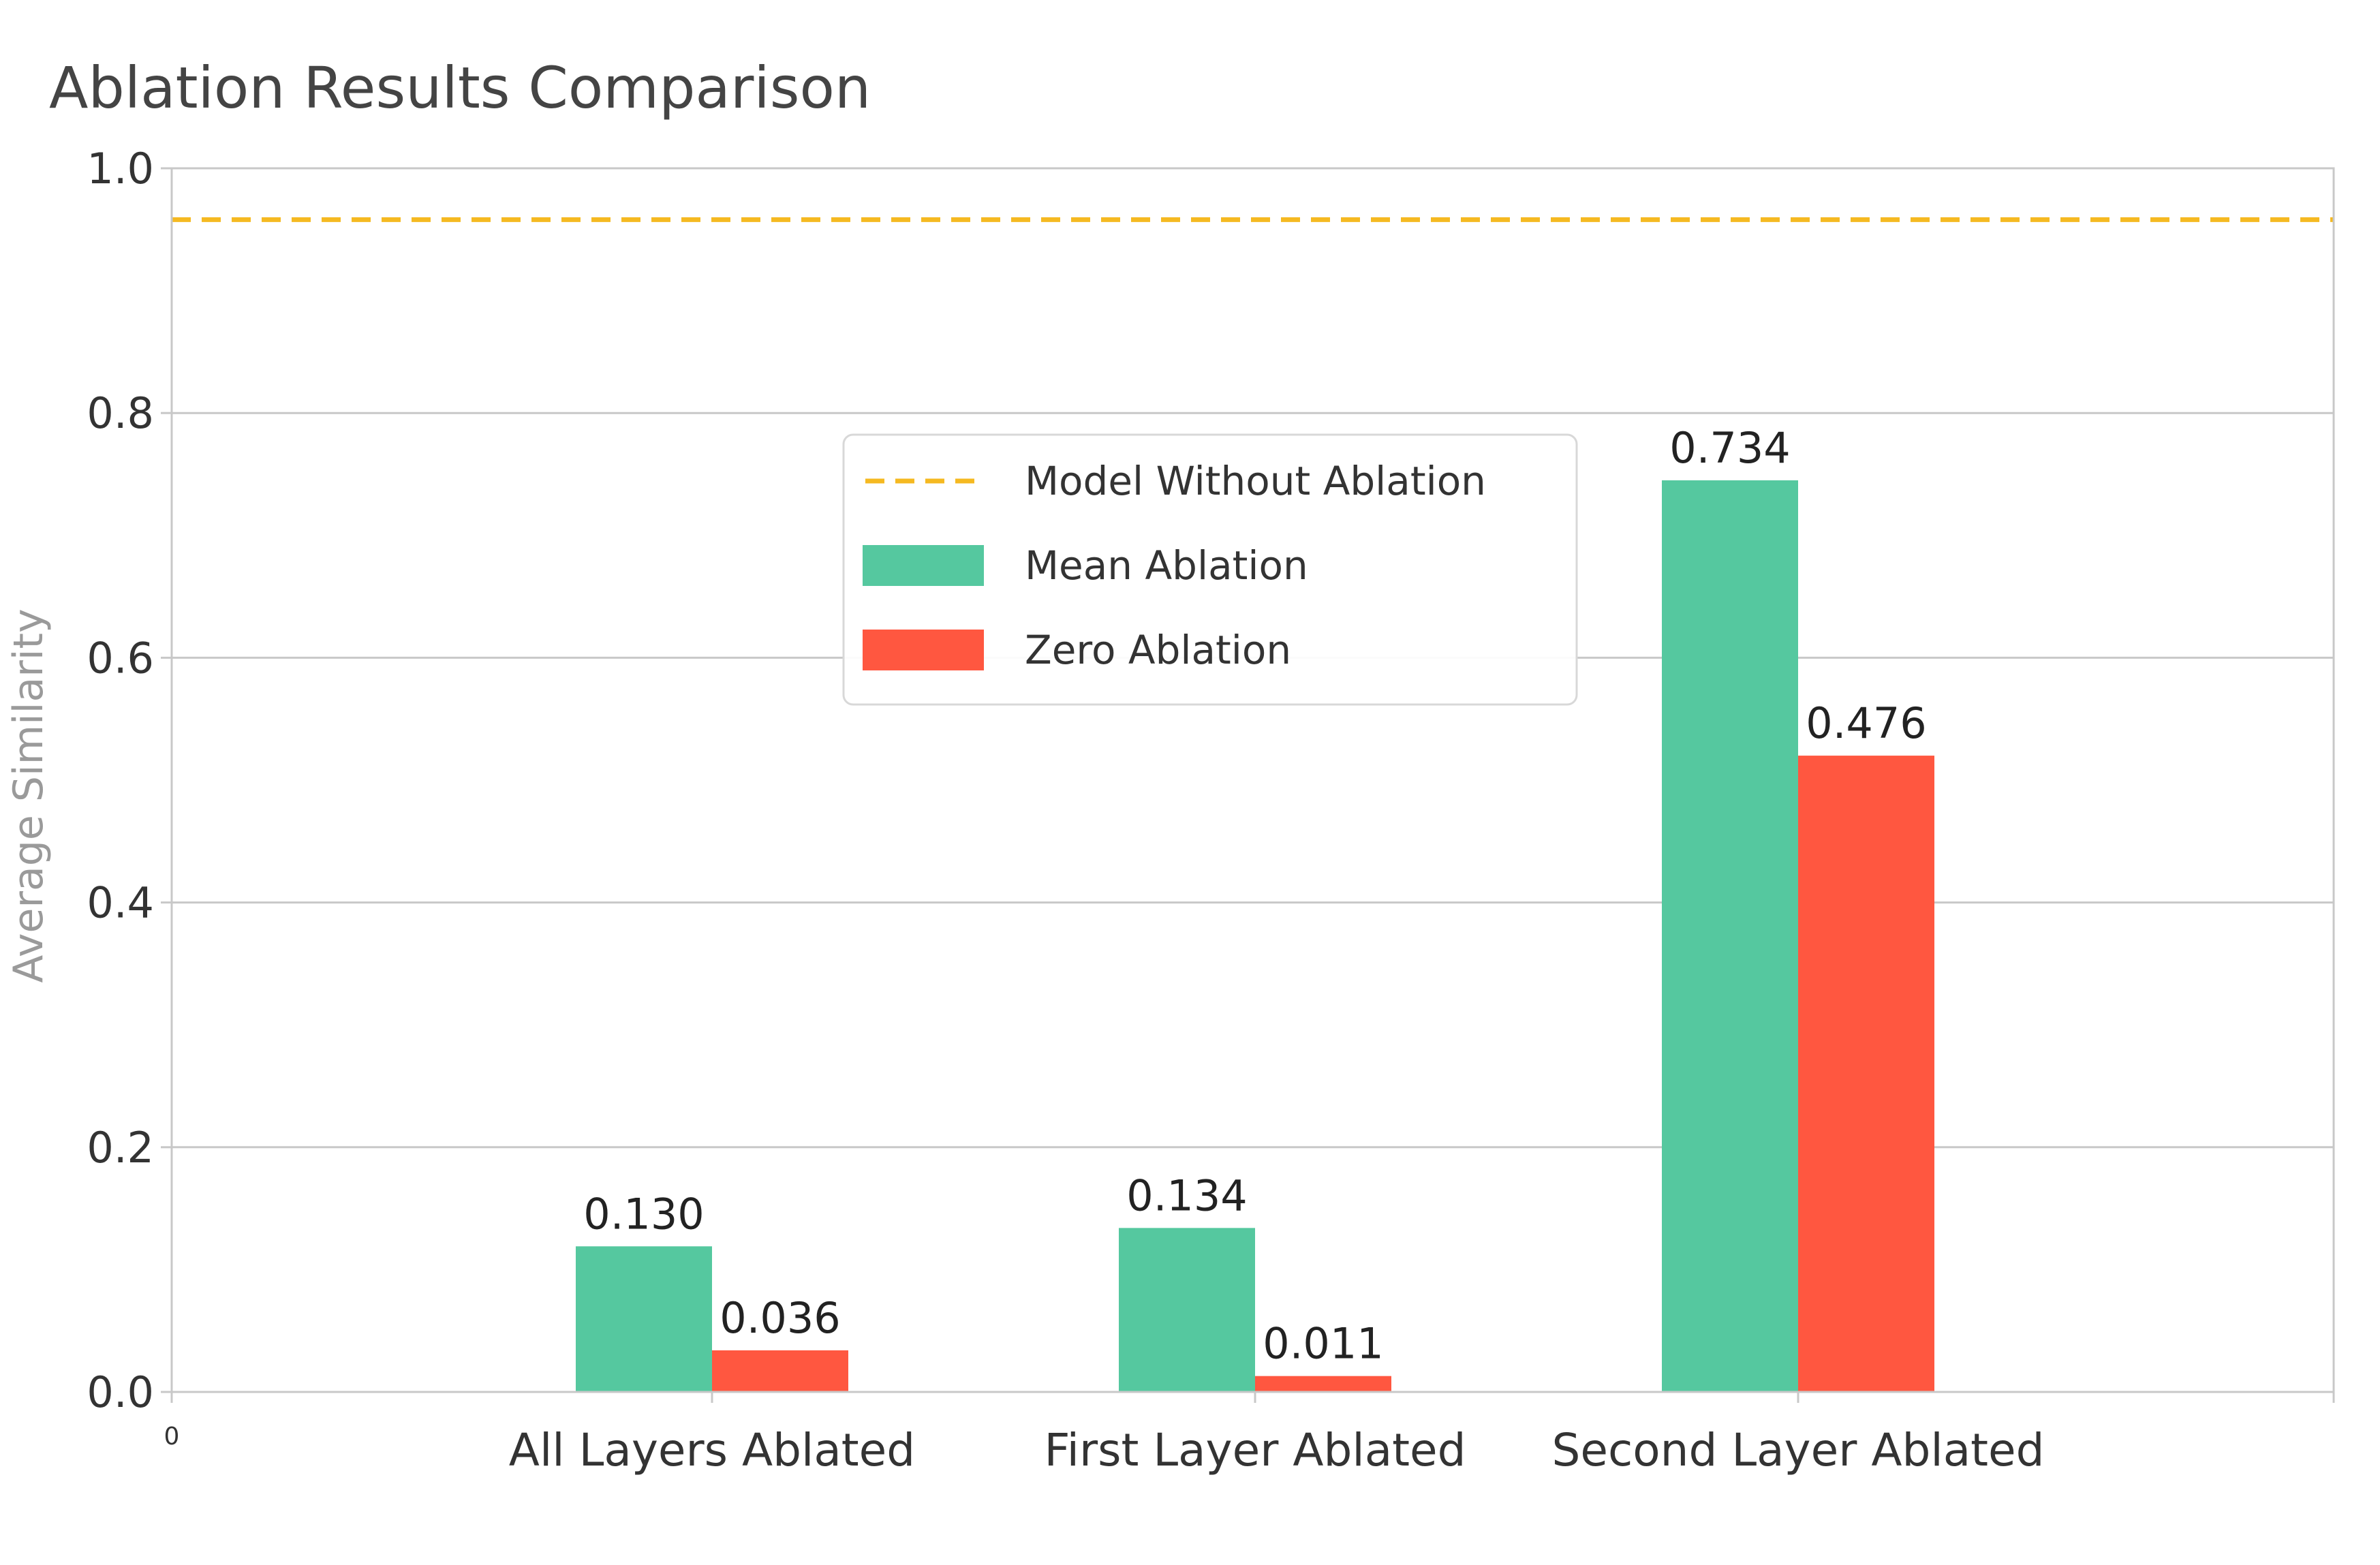 The image size is (2380, 1565). I want to click on y-tick-label: 0.4, so click(120, 903).